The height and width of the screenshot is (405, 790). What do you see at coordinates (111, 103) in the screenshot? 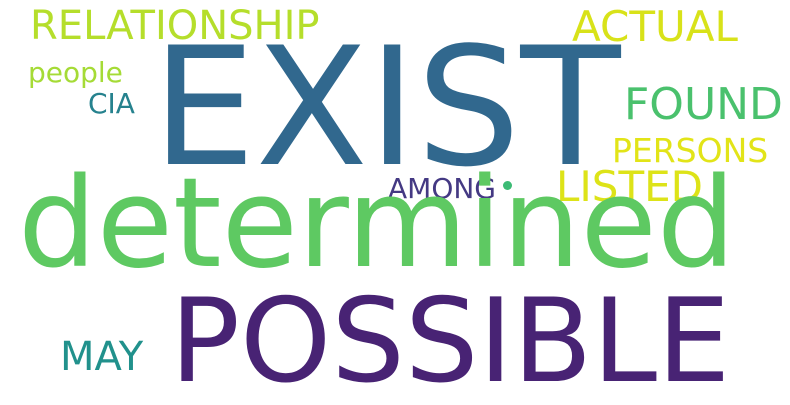
I see `word-cia: CIA` at bounding box center [111, 103].